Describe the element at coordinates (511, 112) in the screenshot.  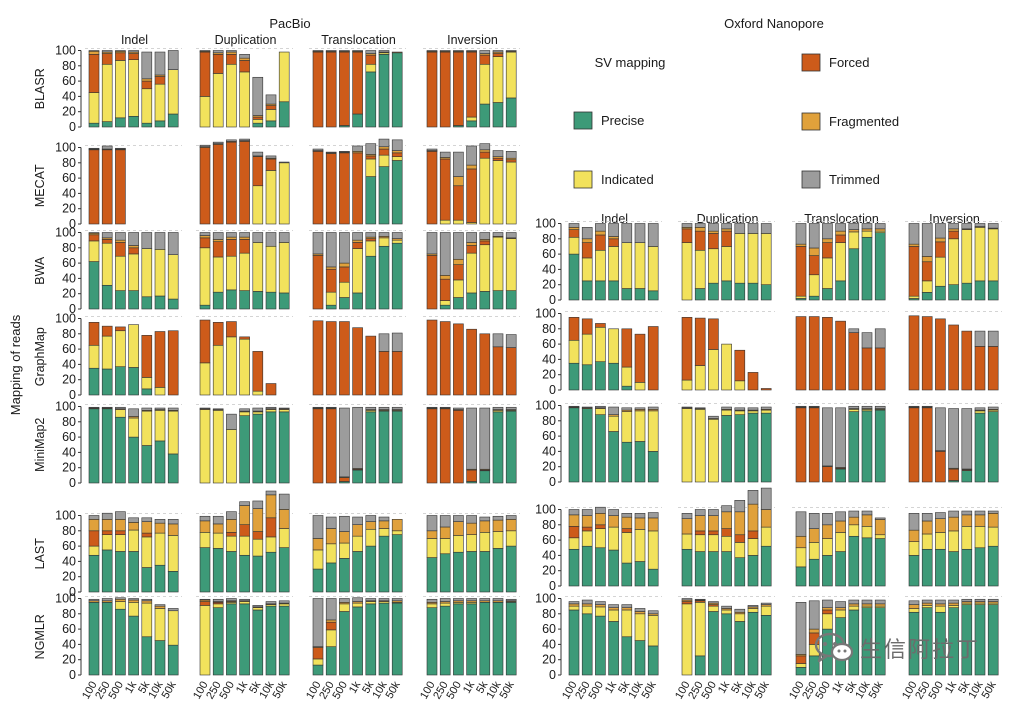
I see `pacbio-blasr-inversion-bar-50k-precise` at that location.